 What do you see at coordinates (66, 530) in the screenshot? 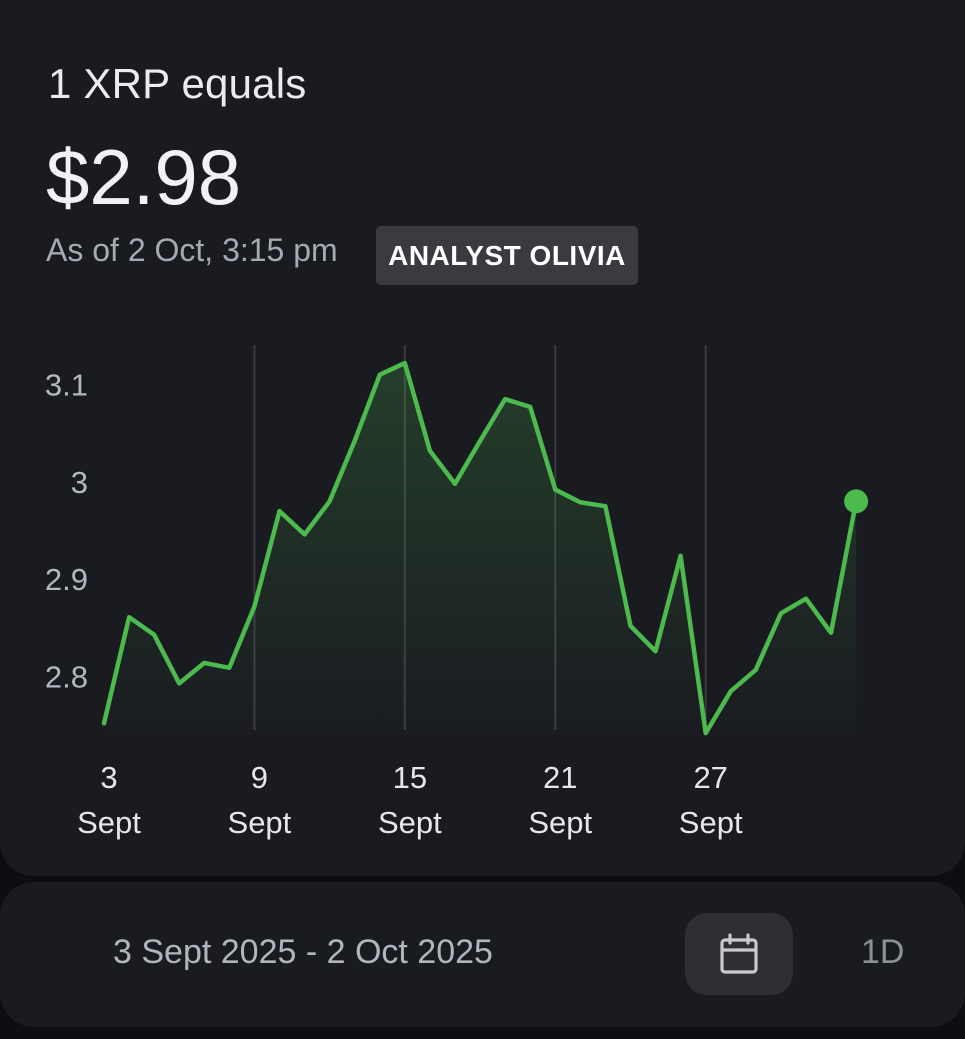
I see `y-axis: 3.1 3 2.9 2.8` at bounding box center [66, 530].